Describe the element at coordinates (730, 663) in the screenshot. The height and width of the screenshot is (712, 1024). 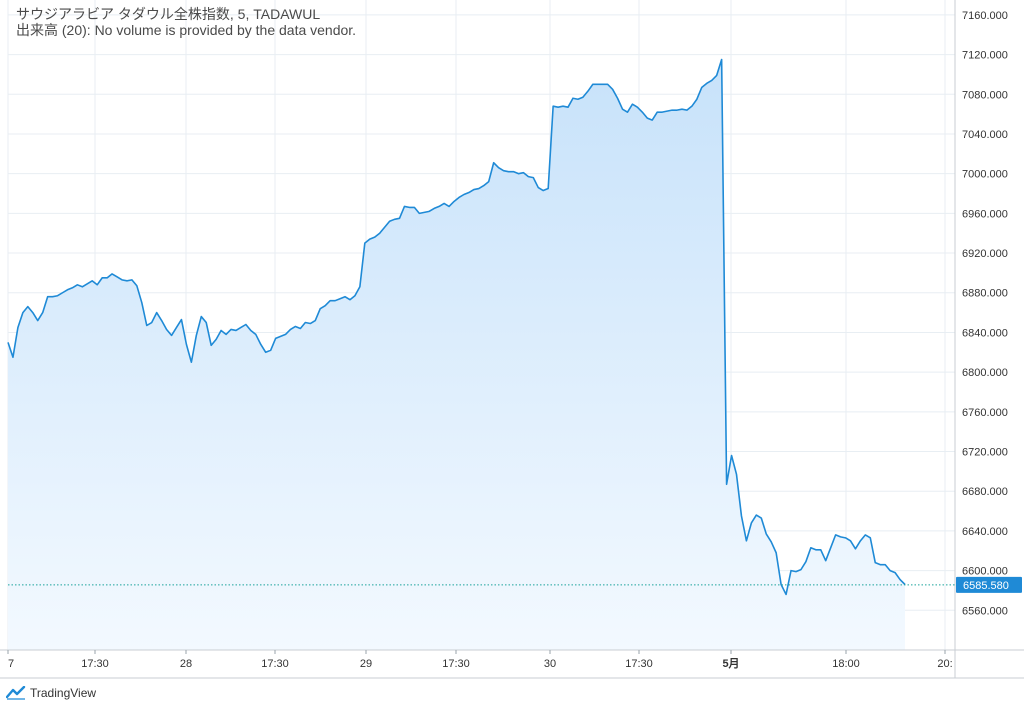
I see `time-tick-label: 5月` at that location.